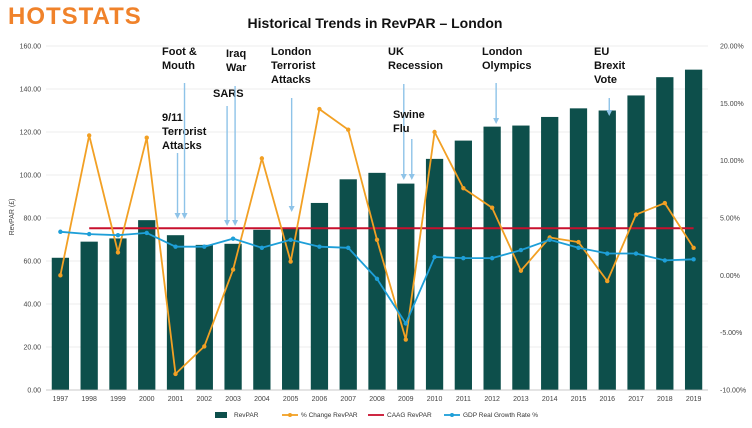  Describe the element at coordinates (409, 144) in the screenshot. I see `annotation: Swine Flu` at that location.